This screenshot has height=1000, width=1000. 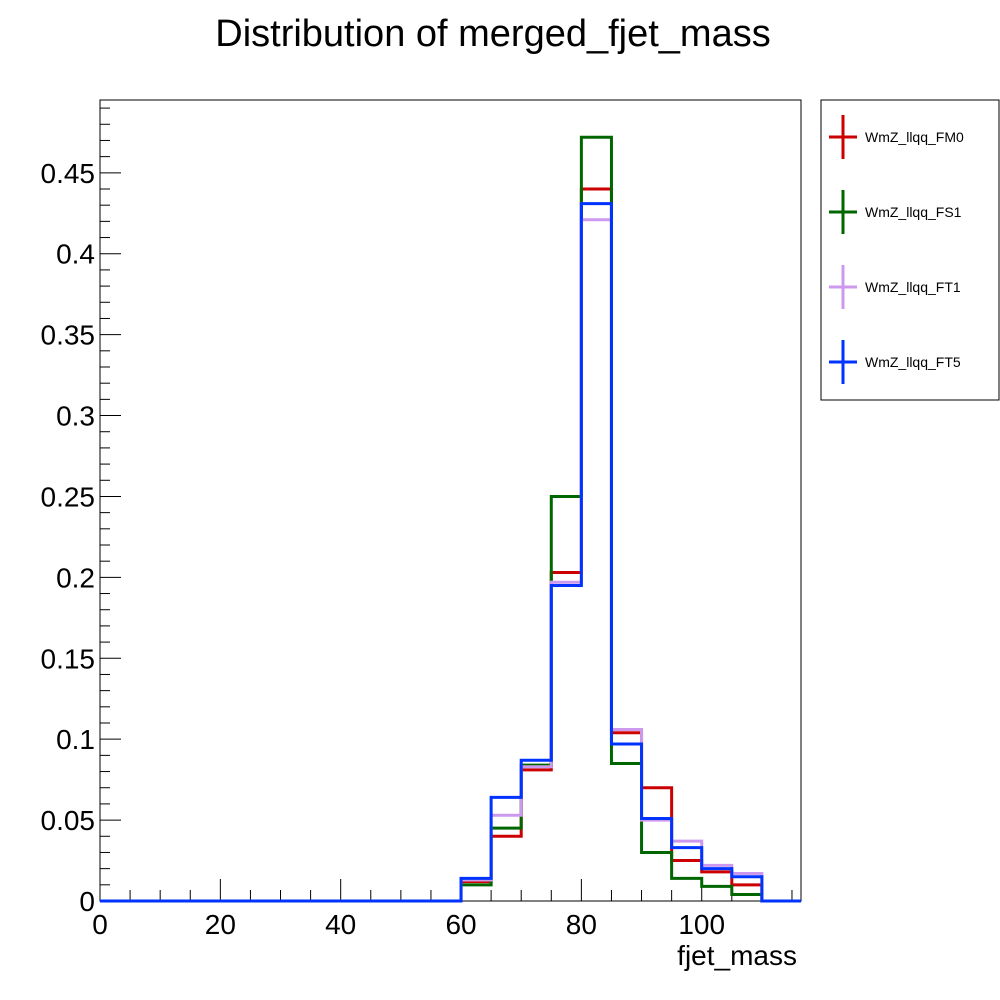 What do you see at coordinates (492, 34) in the screenshot?
I see `chart-title: Distribution of merged_fjet_mass` at bounding box center [492, 34].